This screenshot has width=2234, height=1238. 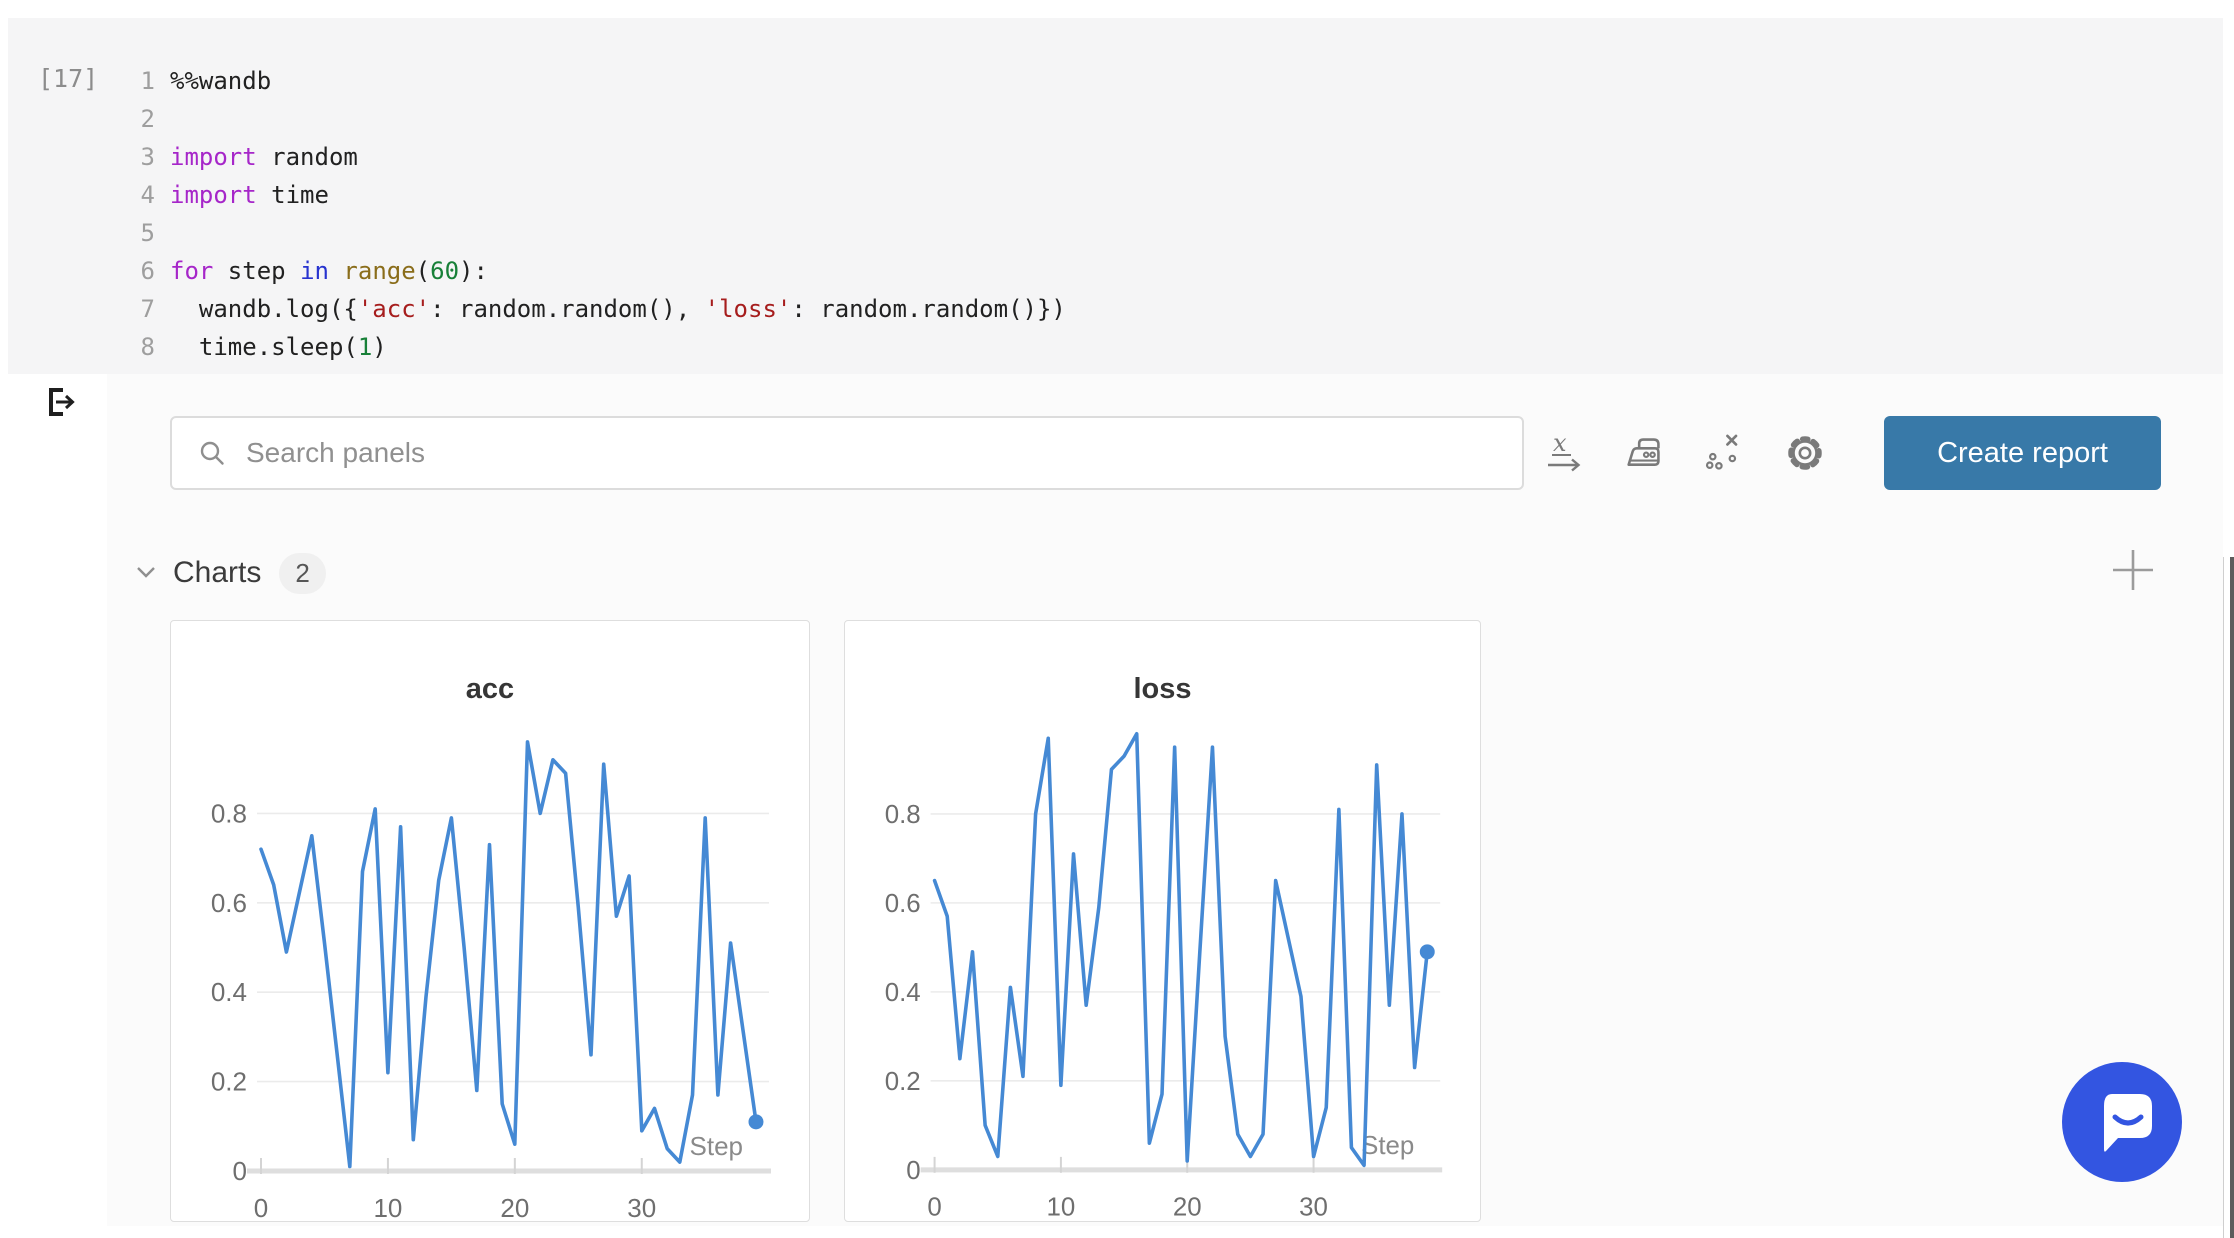 I want to click on code-token: 'acc', so click(x=394, y=309).